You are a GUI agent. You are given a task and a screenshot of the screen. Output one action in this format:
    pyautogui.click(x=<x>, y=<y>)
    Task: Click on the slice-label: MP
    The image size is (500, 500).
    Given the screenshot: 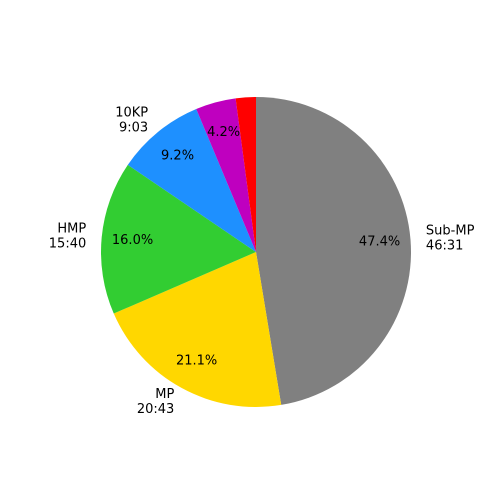 What is the action you would take?
    pyautogui.click(x=164, y=394)
    